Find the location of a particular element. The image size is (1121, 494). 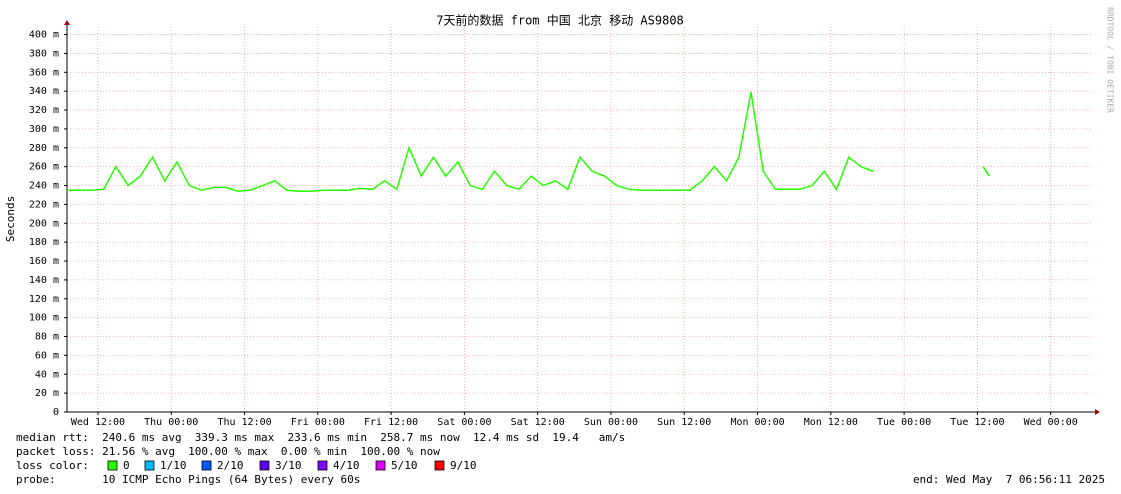

y-tick-label: 380 m is located at coordinates (44, 53).